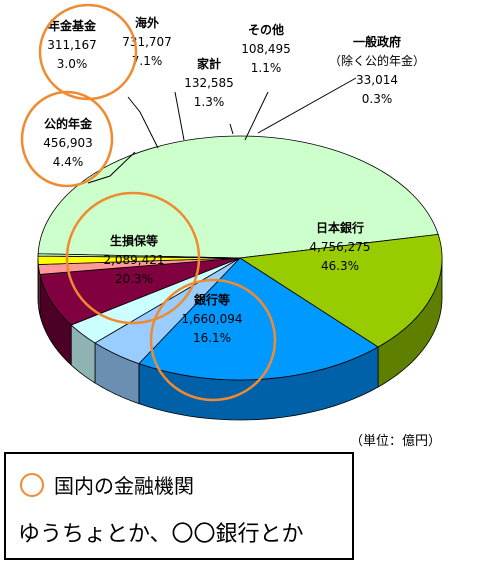 Image resolution: width=481 pixels, height=570 pixels. I want to click on slice-name-label: 日本銀行, so click(340, 227).